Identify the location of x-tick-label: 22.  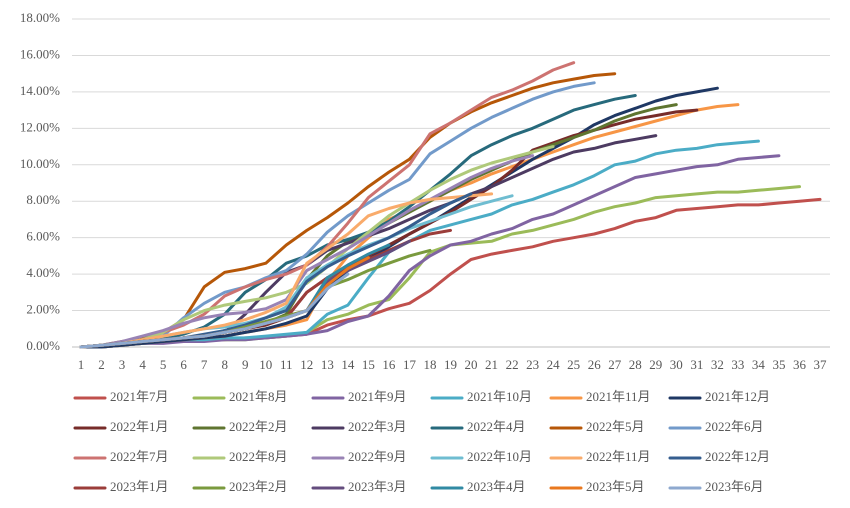
(512, 364).